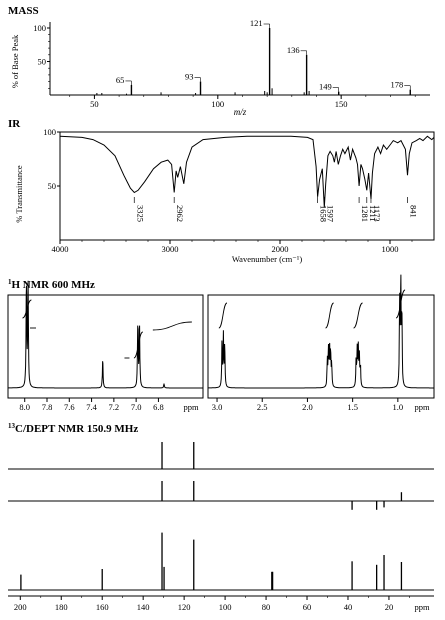 Image resolution: width=445 pixels, height=620 pixels. I want to click on hnmr-left-frame, so click(105, 346).